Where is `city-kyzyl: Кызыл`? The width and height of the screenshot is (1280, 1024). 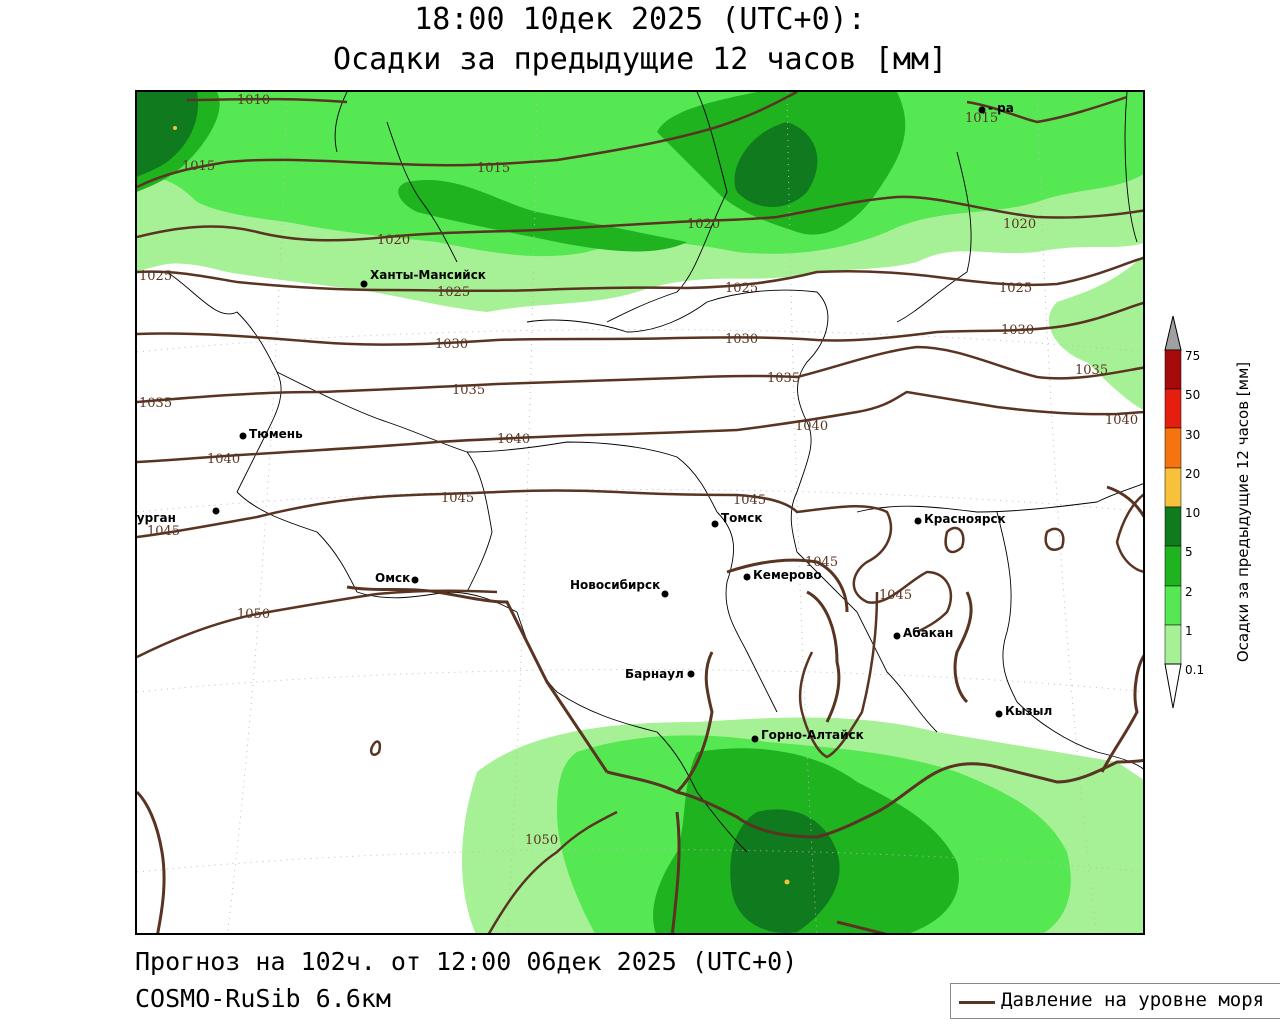 city-kyzyl: Кызыл is located at coordinates (1023, 711).